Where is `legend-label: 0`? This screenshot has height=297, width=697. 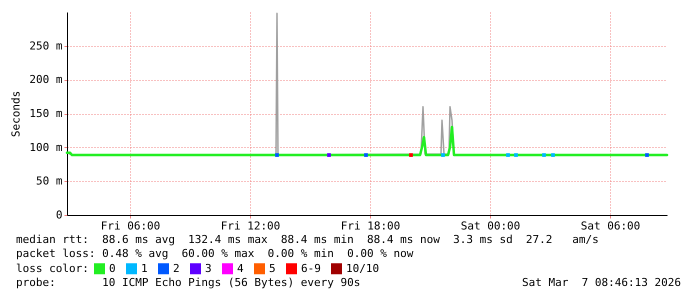 legend-label: 0 is located at coordinates (112, 268).